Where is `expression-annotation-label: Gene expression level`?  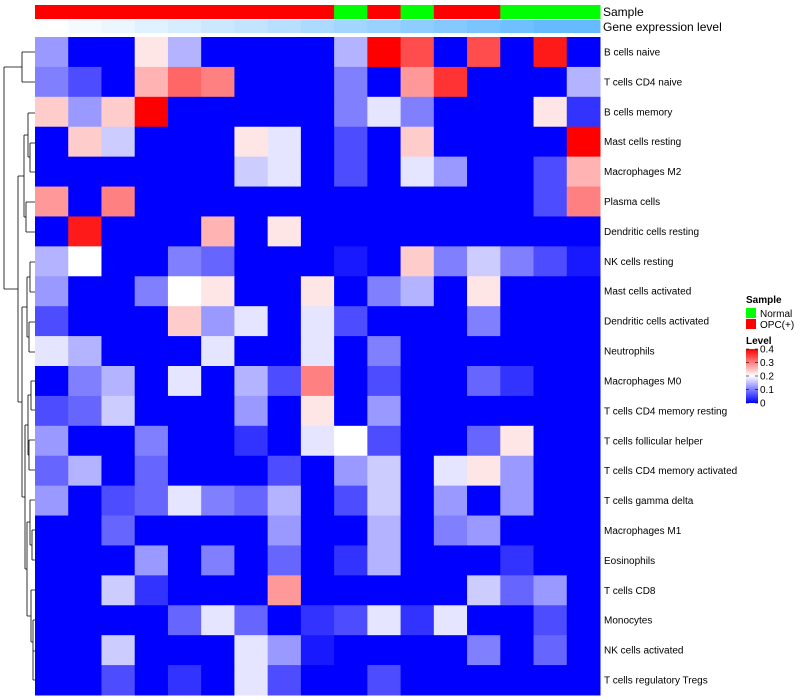
expression-annotation-label: Gene expression level is located at coordinates (662, 27).